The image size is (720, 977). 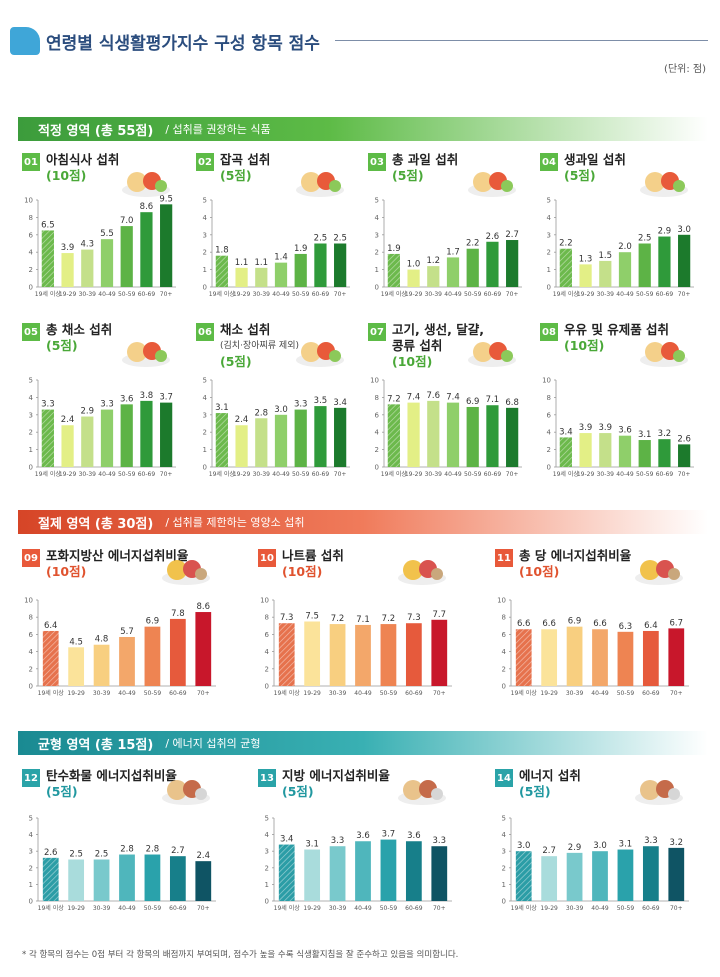 What do you see at coordinates (645, 239) in the screenshot?
I see `data-label: 2.5` at bounding box center [645, 239].